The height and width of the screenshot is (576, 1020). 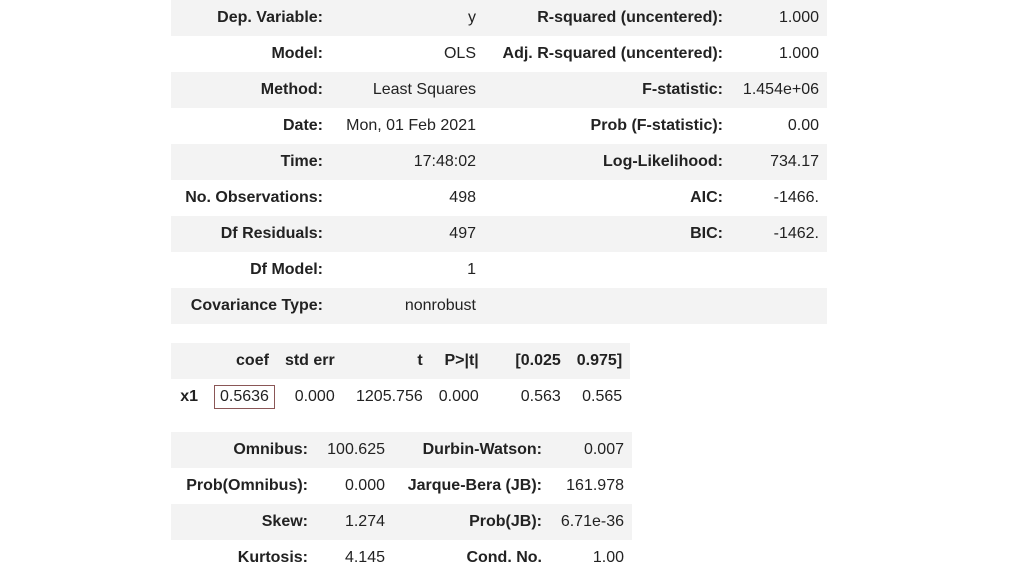 What do you see at coordinates (247, 485) in the screenshot?
I see `diagnostics-label: Prob(Omnibus):` at bounding box center [247, 485].